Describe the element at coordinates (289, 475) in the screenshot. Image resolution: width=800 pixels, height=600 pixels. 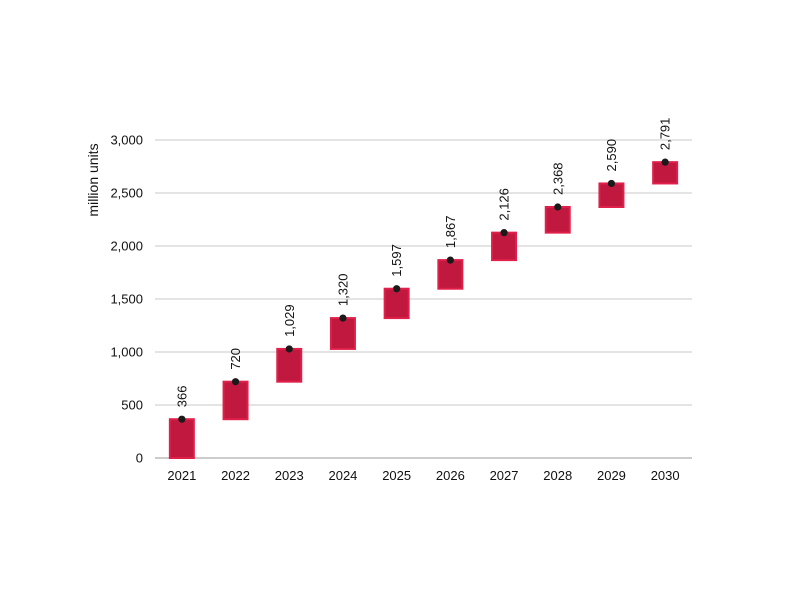
I see `x-tick-label: 2023` at that location.